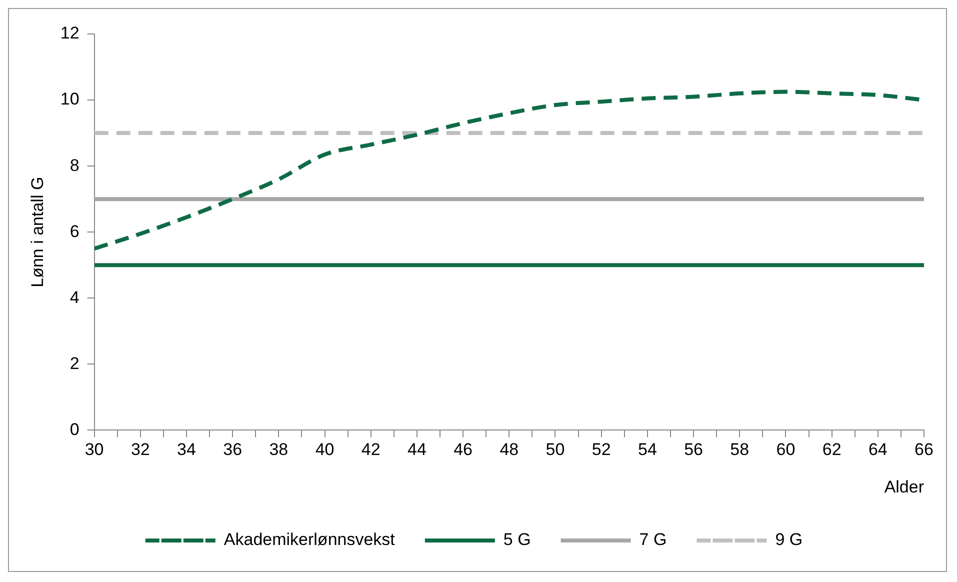 Image resolution: width=957 pixels, height=582 pixels. Describe the element at coordinates (517, 540) in the screenshot. I see `legend-label: 5 G` at that location.